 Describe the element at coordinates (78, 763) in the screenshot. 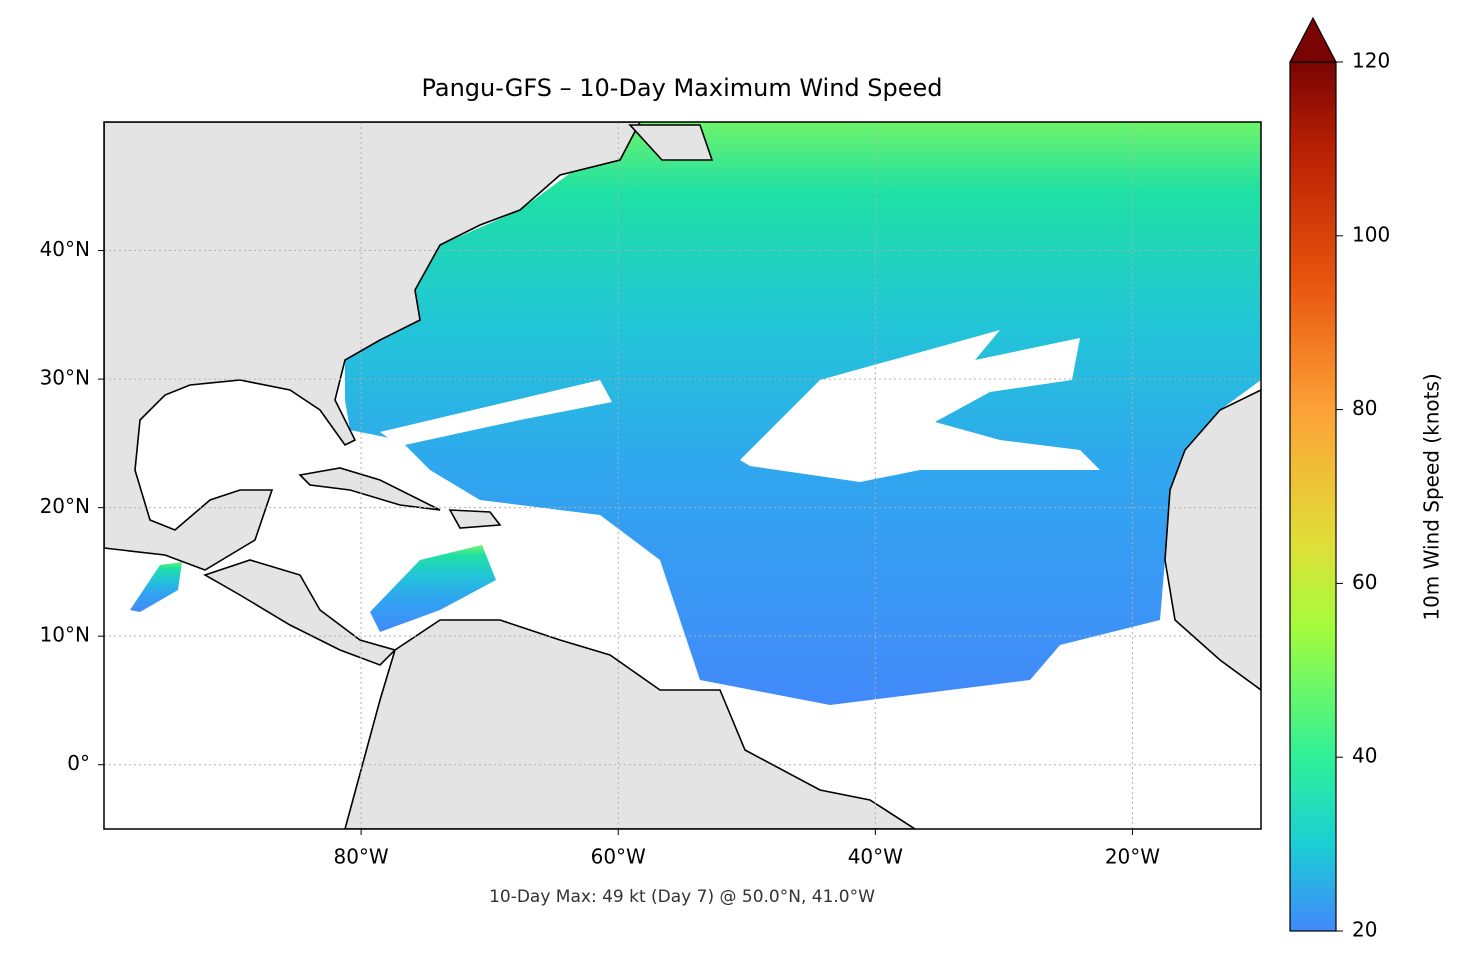

I see `y-tick-label: 0°` at that location.